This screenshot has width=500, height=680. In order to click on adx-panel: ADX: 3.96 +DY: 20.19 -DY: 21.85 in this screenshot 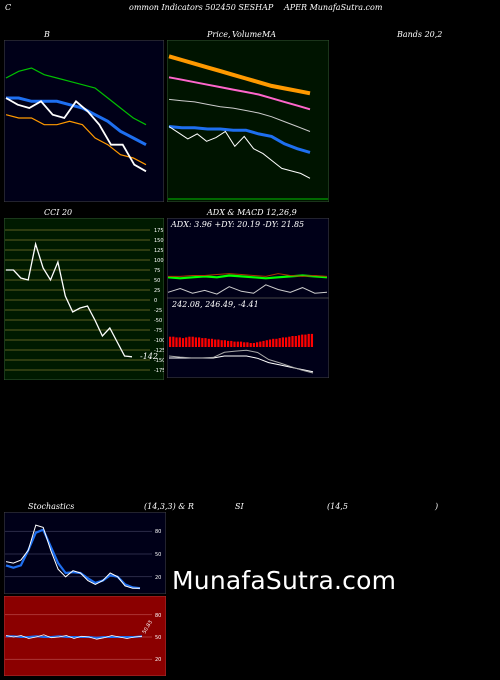, I will do `click(248, 258)`.